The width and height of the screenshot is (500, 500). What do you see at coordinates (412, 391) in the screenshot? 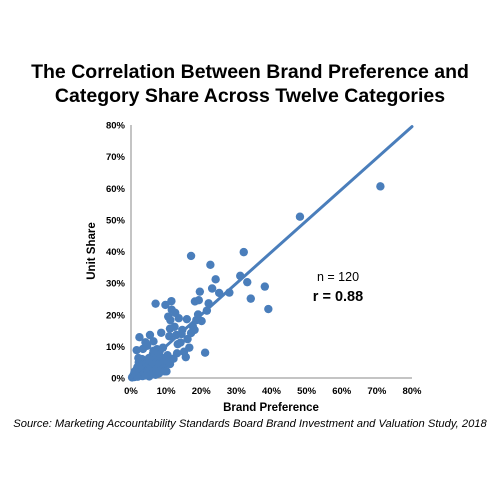
I see `x-tick-label: 80%` at bounding box center [412, 391].